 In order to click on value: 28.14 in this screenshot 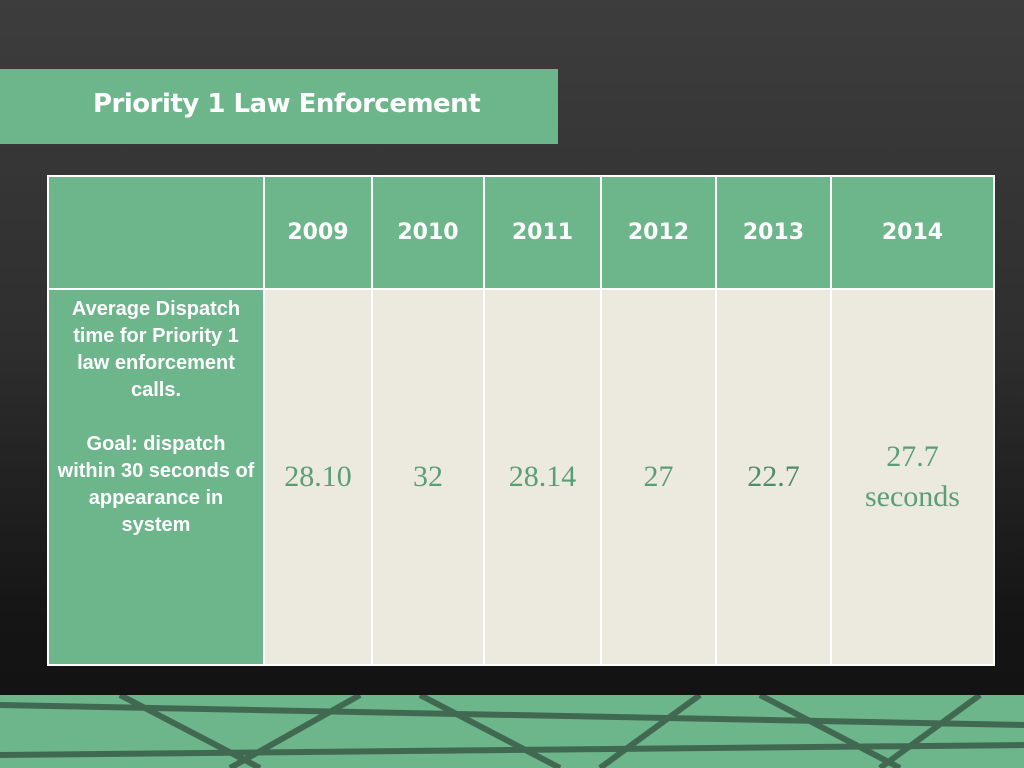, I will do `click(542, 476)`.